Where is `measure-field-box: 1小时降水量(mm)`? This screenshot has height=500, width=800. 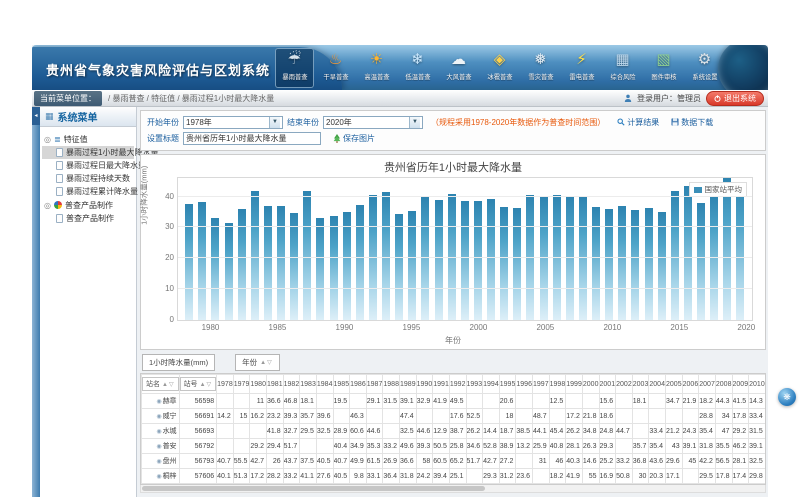 measure-field-box: 1小时降水量(mm) is located at coordinates (179, 362).